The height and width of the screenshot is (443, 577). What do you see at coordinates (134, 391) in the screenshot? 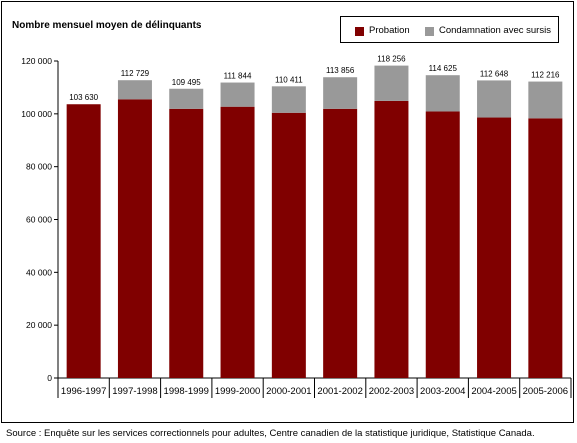
I see `x-tick-label: 1997-1998` at bounding box center [134, 391].